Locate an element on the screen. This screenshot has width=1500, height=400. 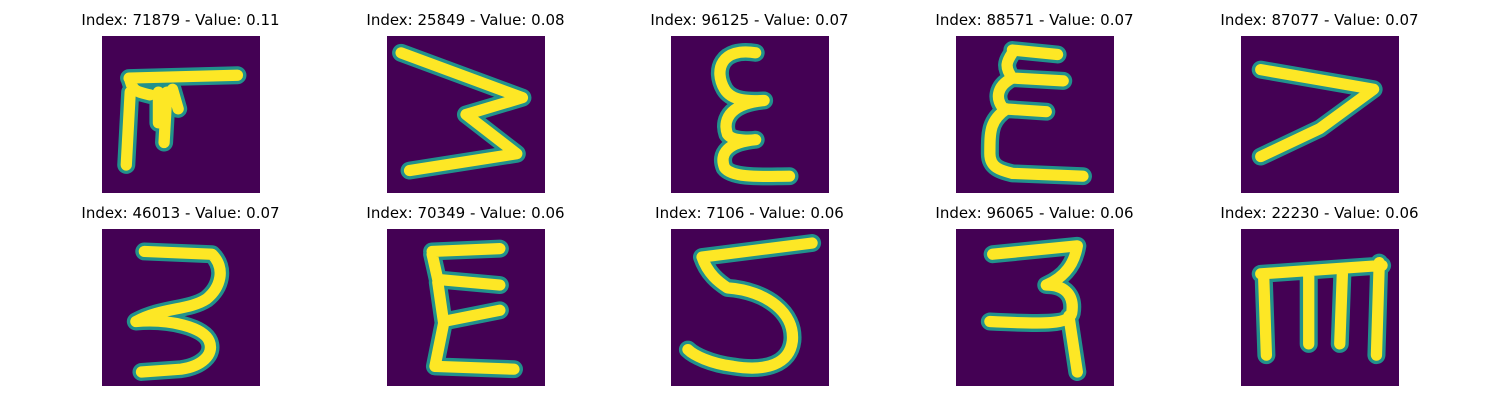
panel-title: Index: 25849 - Value: 0.08 is located at coordinates (465, 20).